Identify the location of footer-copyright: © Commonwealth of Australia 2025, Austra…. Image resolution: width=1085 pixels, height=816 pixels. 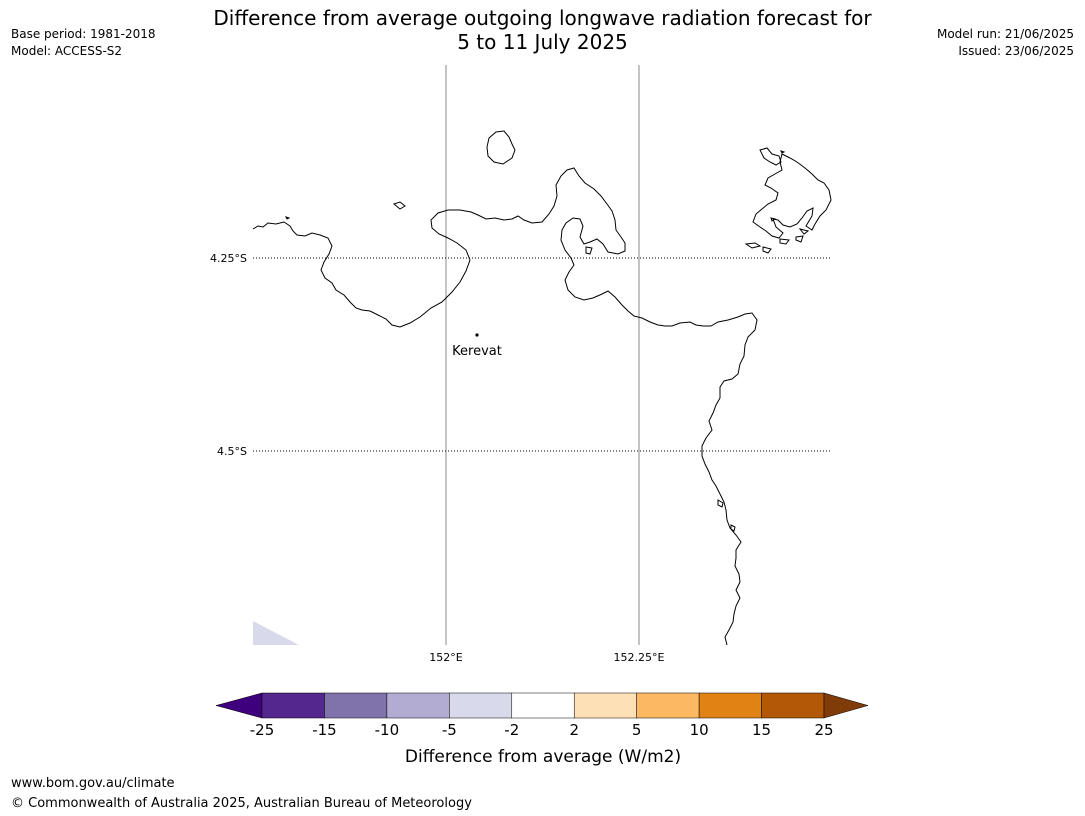
(241, 803).